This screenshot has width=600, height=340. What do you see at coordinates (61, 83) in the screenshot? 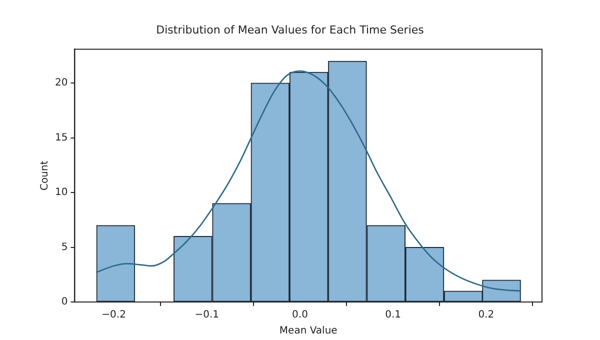
I see `y-tick-label: 20` at bounding box center [61, 83].